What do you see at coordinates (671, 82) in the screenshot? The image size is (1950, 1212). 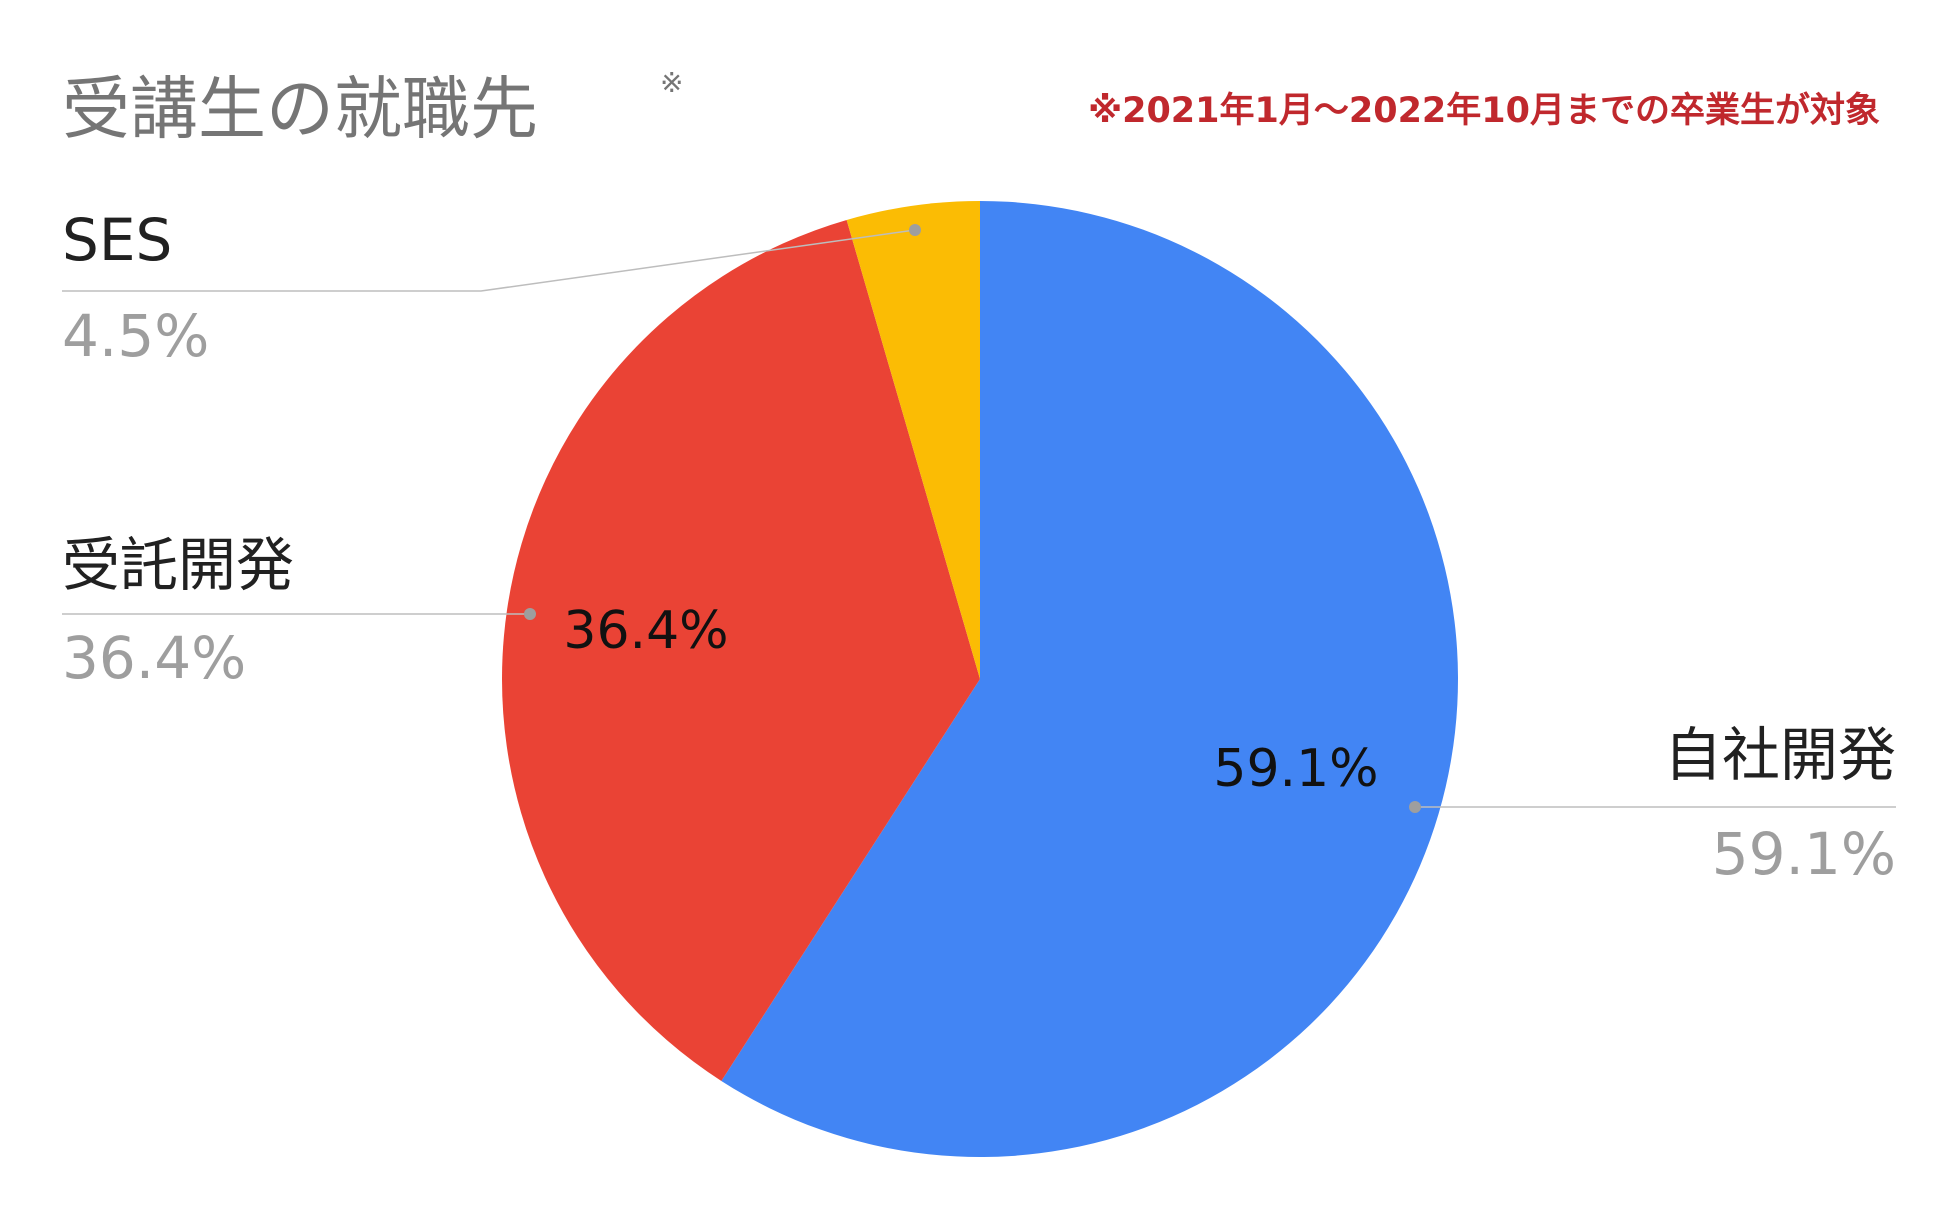 I see `title-mark: ※` at bounding box center [671, 82].